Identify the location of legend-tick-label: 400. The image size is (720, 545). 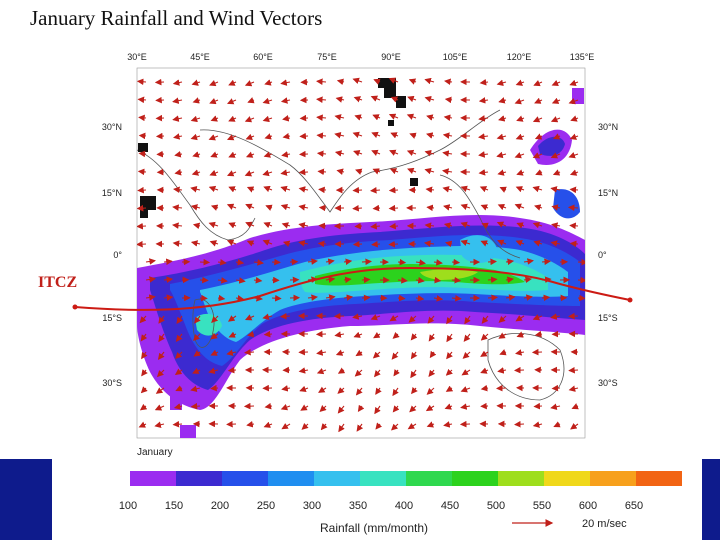
(404, 506).